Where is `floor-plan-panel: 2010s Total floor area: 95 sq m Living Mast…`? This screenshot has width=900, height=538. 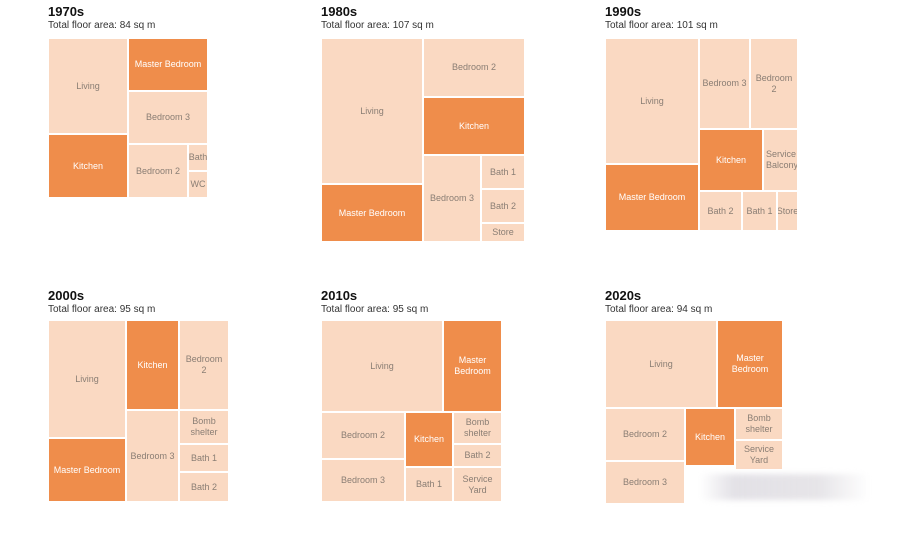
floor-plan-panel: 2010s Total floor area: 95 sq m Living Mast… is located at coordinates (451, 413).